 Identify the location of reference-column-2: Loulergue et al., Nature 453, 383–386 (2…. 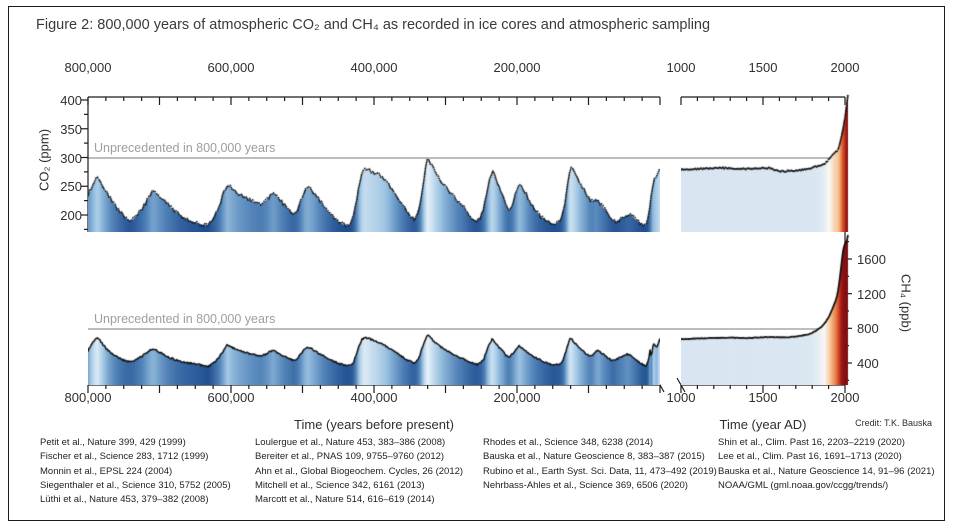
(359, 471).